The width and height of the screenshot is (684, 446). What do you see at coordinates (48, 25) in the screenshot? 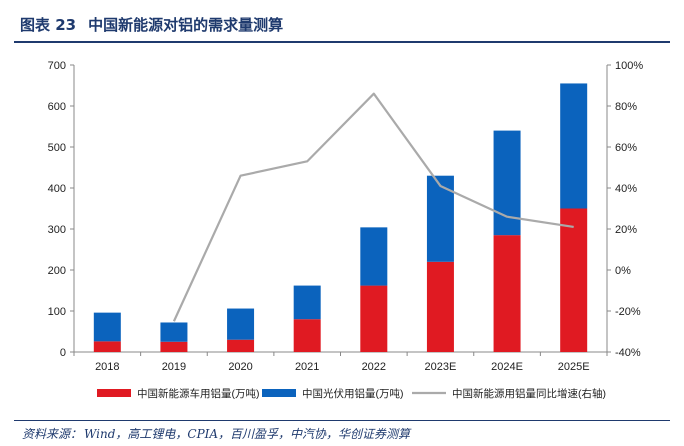
I see `figure-label: 图表 23` at bounding box center [48, 25].